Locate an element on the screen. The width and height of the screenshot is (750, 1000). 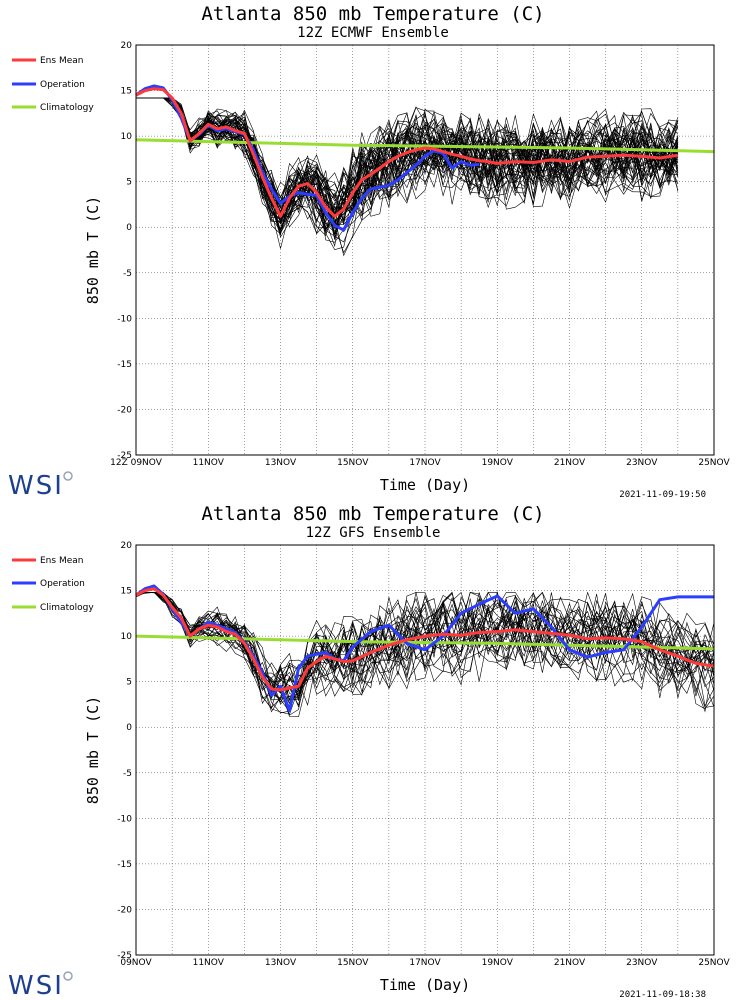
x-tick-label: 12Z 09NOV is located at coordinates (136, 463).